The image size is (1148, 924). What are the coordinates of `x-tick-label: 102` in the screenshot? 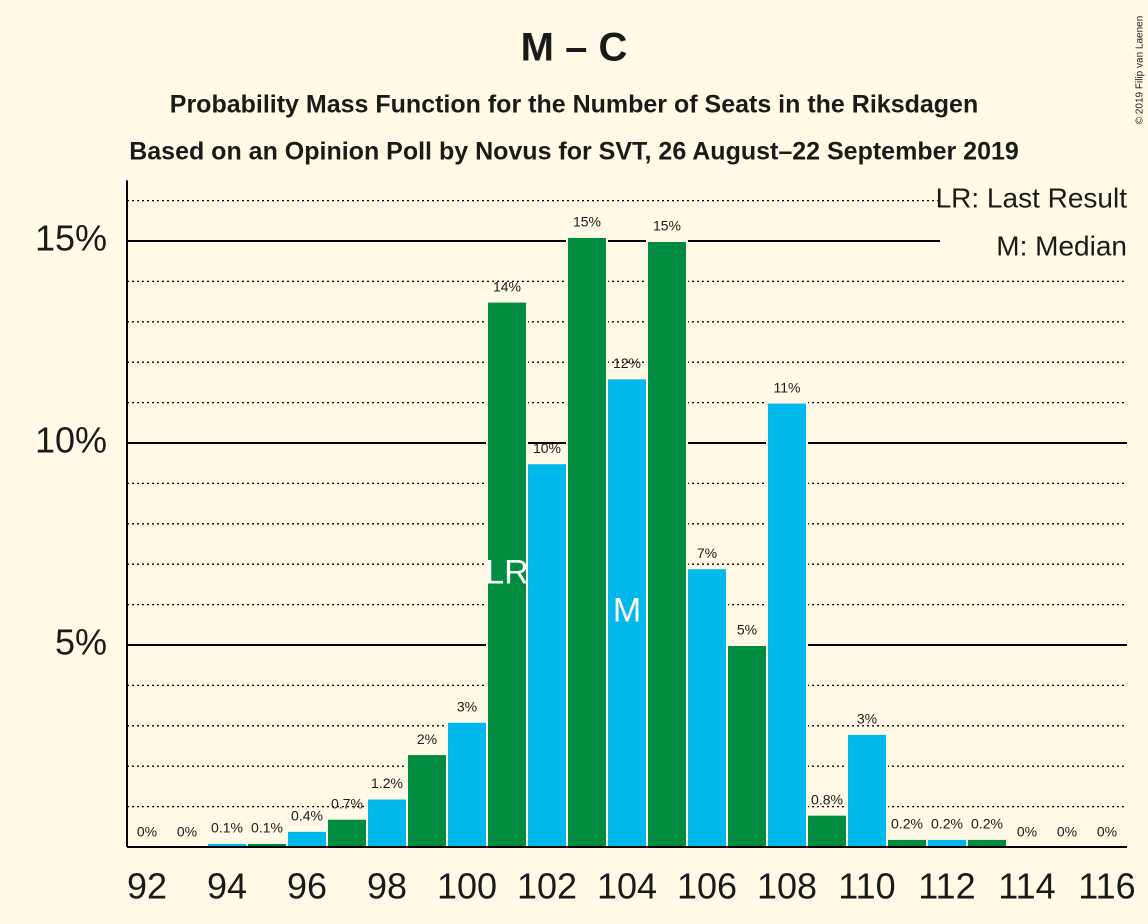 It's located at (547, 886).